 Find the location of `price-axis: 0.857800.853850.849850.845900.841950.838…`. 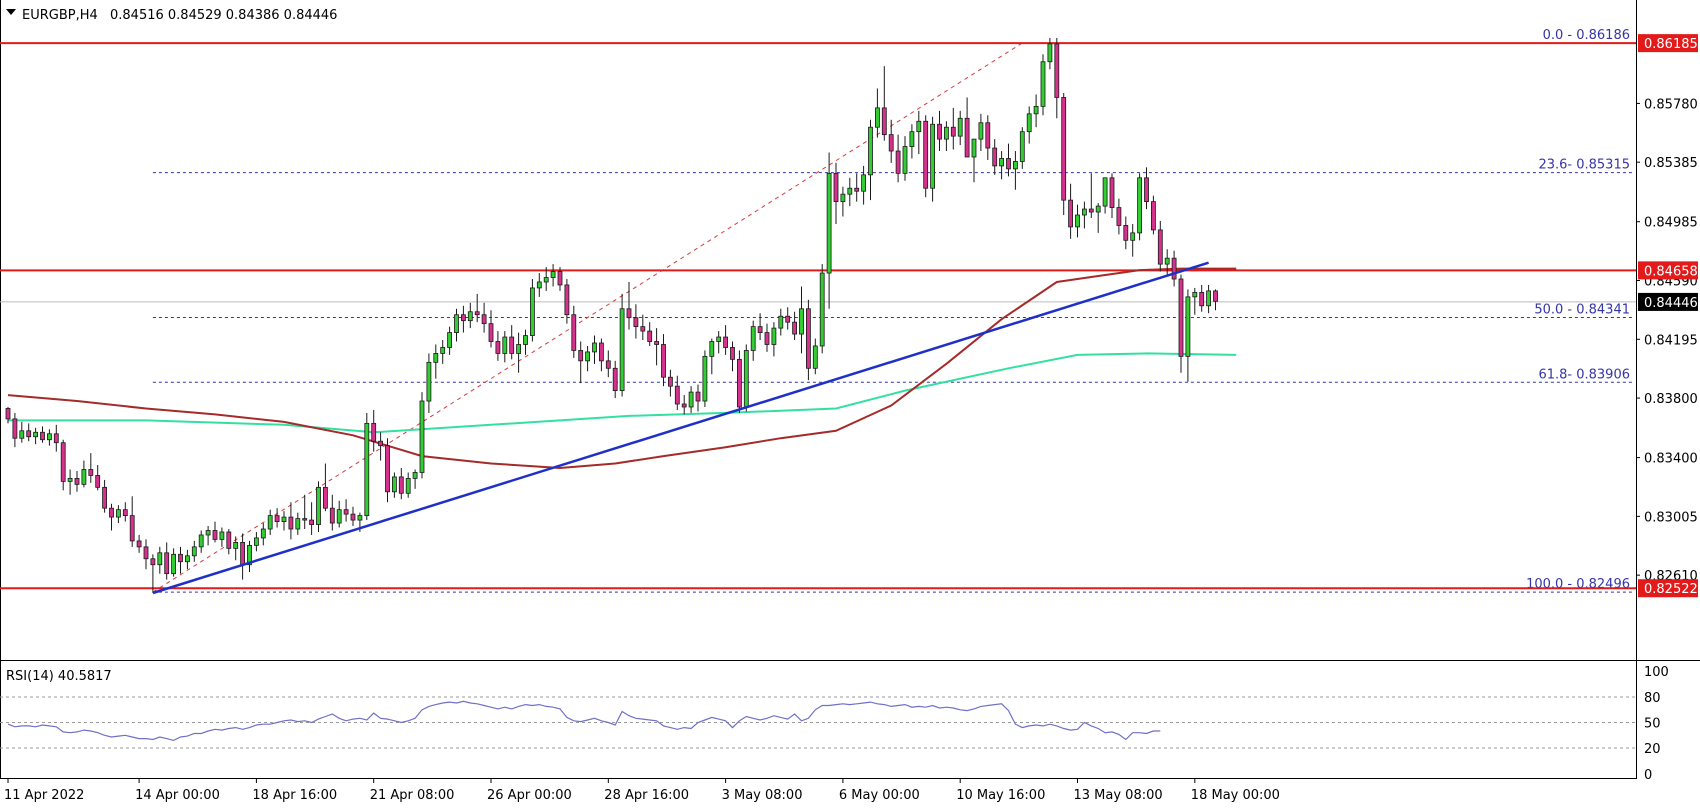

price-axis: 0.857800.853850.849850.845900.841950.838… is located at coordinates (1667, 316).